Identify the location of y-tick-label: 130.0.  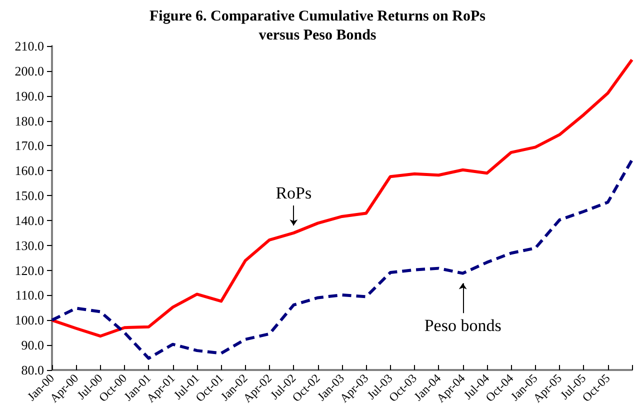
(29, 245).